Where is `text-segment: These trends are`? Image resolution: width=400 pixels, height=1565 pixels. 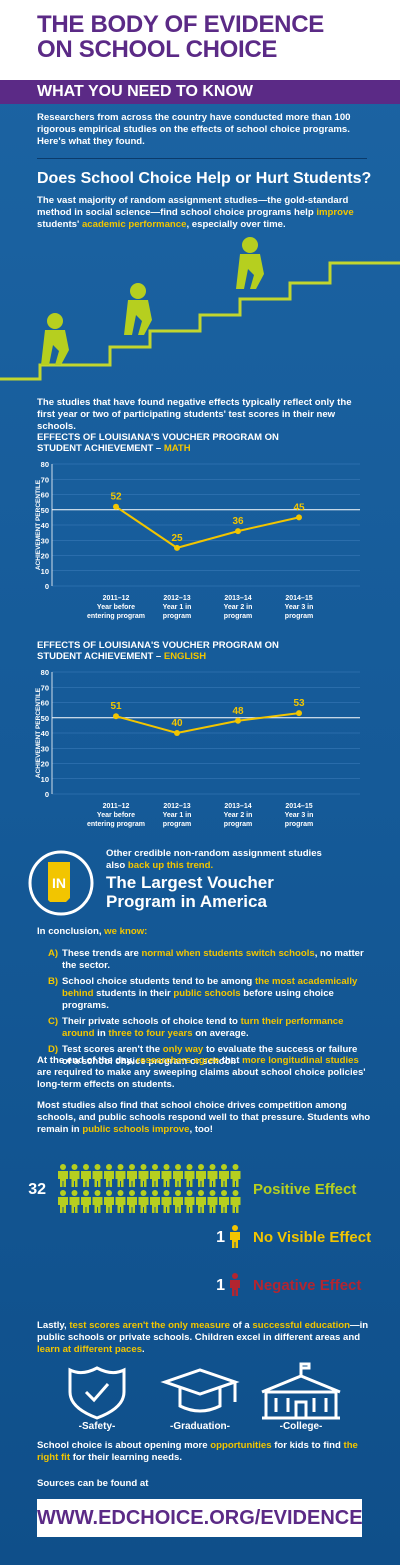
text-segment: These trends are is located at coordinates (102, 953).